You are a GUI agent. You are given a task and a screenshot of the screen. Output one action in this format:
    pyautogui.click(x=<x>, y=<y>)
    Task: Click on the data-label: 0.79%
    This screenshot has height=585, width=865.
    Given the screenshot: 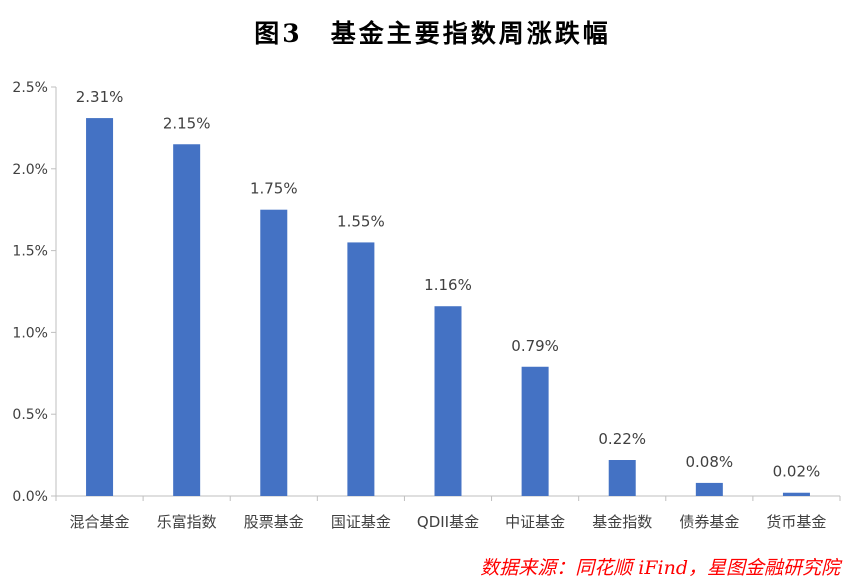 What is the action you would take?
    pyautogui.click(x=535, y=346)
    